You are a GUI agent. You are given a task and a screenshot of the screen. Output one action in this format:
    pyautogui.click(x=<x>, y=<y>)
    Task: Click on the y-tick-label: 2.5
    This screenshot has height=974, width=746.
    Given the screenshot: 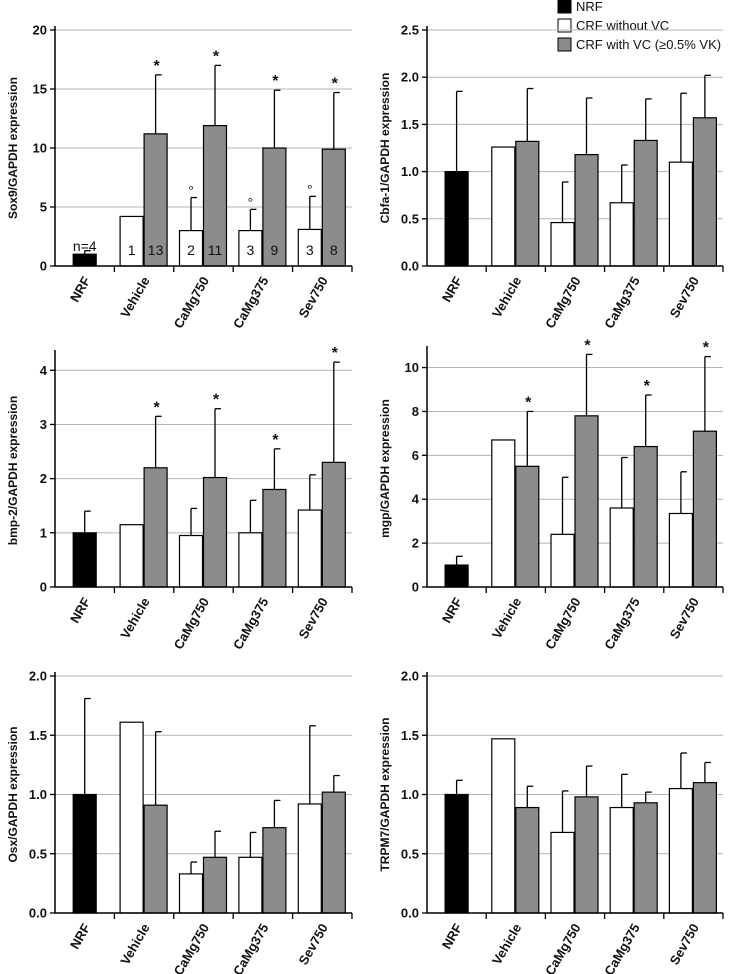 What is the action you would take?
    pyautogui.click(x=410, y=30)
    